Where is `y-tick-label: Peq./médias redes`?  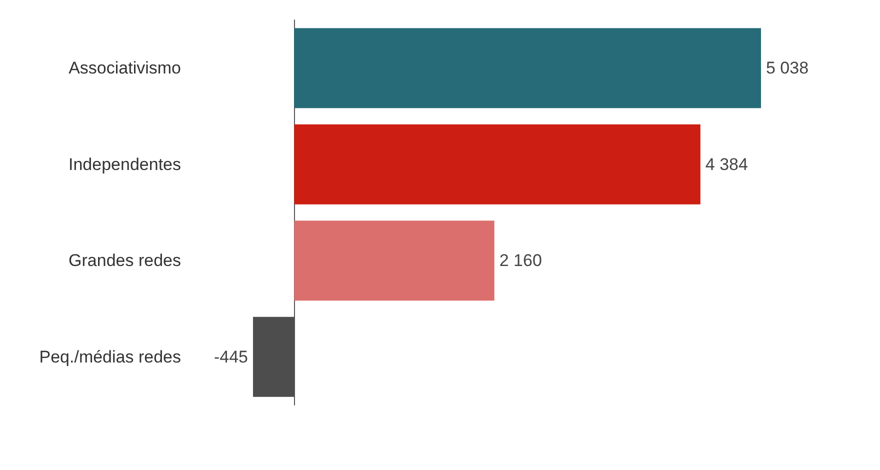
y-tick-label: Peq./médias redes is located at coordinates (110, 356).